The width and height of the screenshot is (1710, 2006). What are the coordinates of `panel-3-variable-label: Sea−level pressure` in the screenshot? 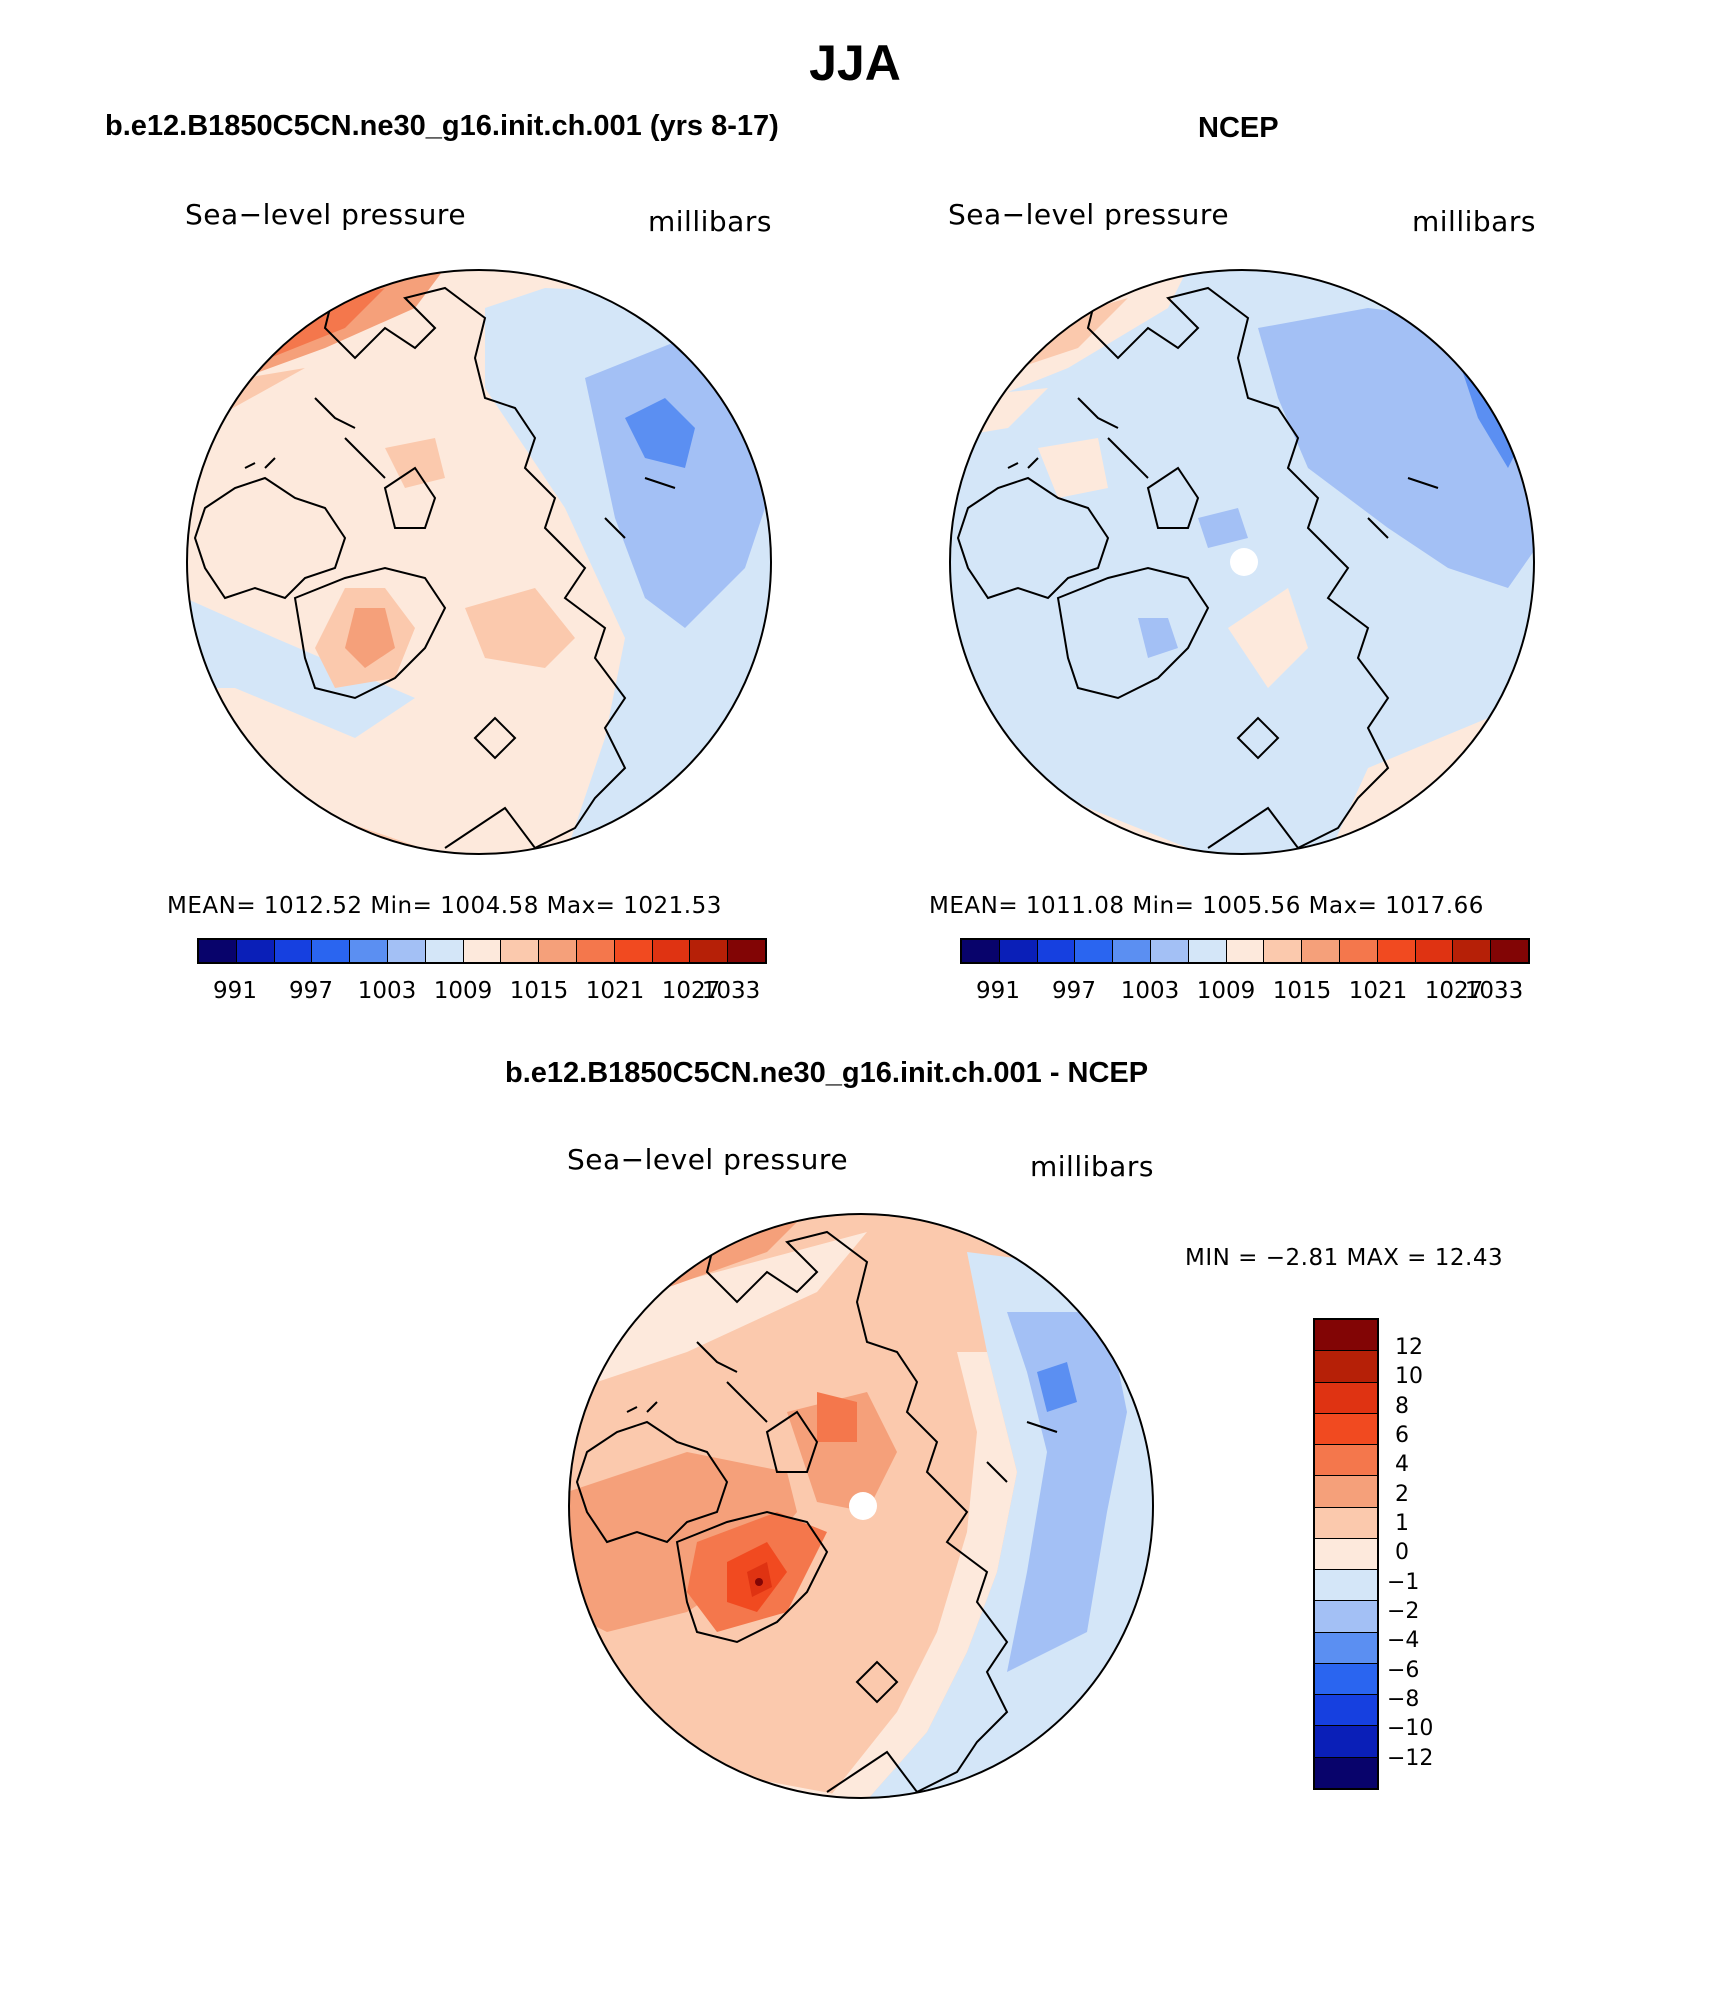 It's located at (708, 1159).